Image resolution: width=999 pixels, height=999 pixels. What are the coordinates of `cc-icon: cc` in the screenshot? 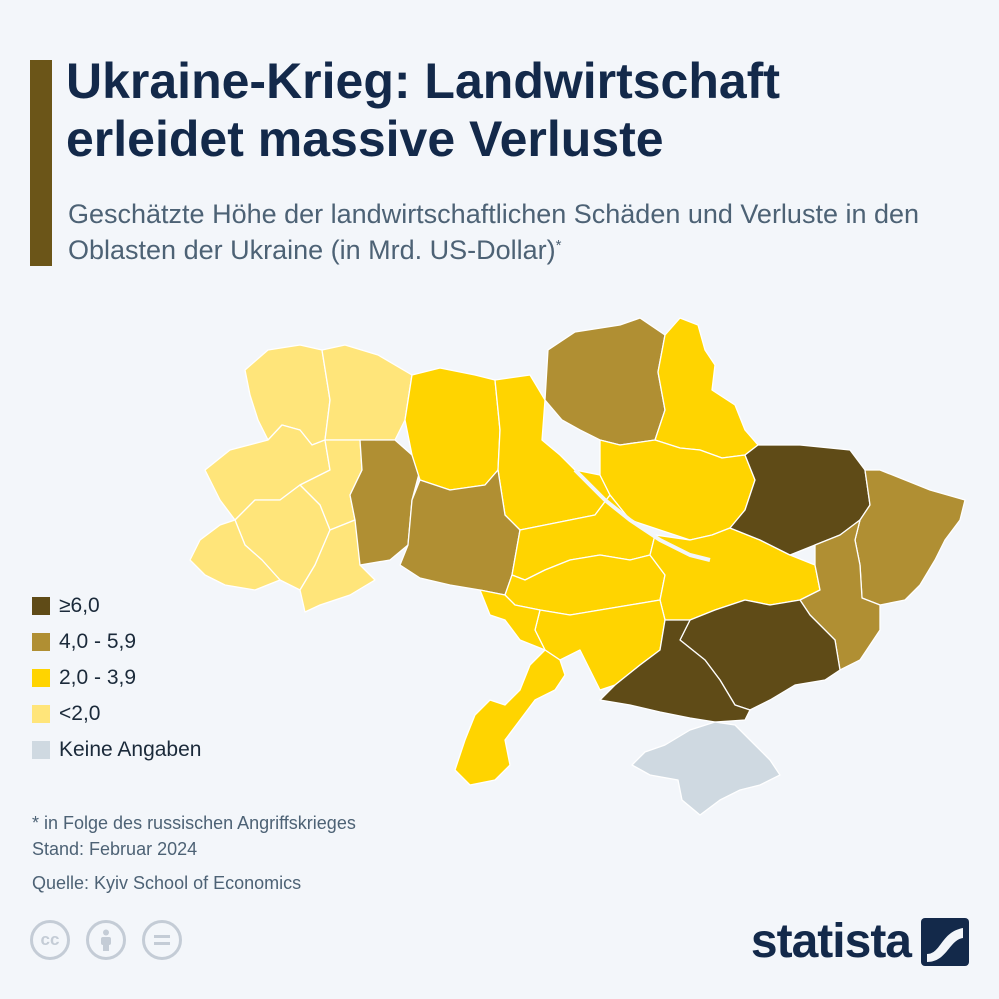 It's located at (50, 940).